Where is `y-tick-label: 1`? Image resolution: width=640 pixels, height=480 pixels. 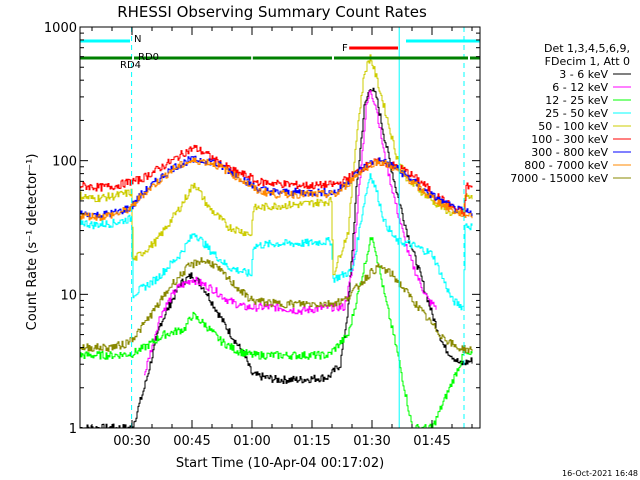 y-tick-label: 1 is located at coordinates (73, 429).